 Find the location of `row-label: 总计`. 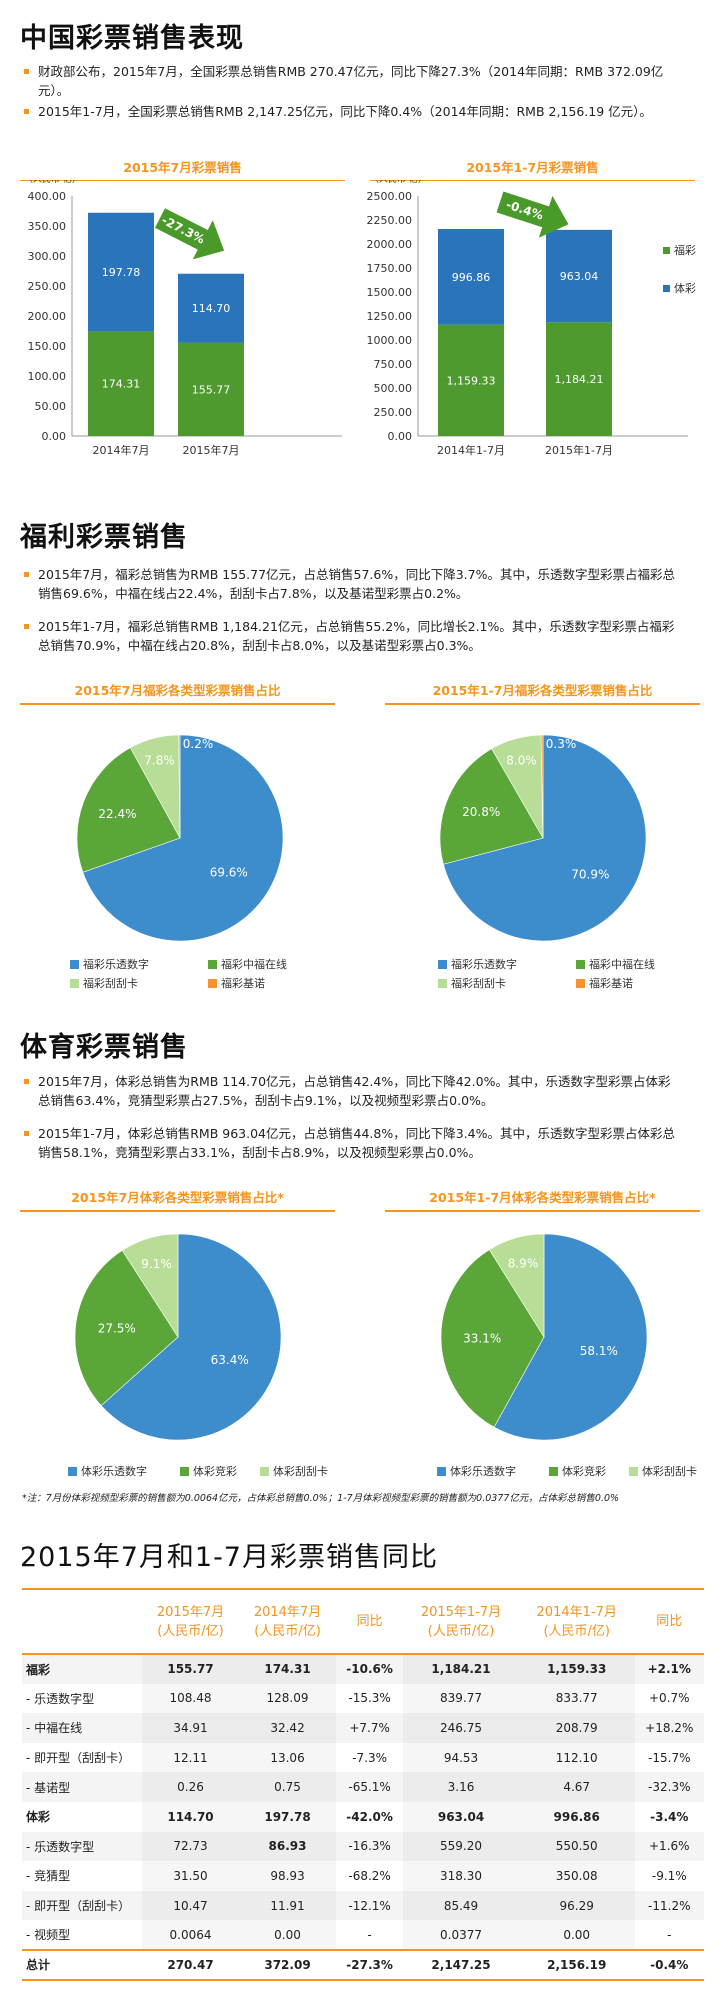

row-label: 总计 is located at coordinates (82, 1964).